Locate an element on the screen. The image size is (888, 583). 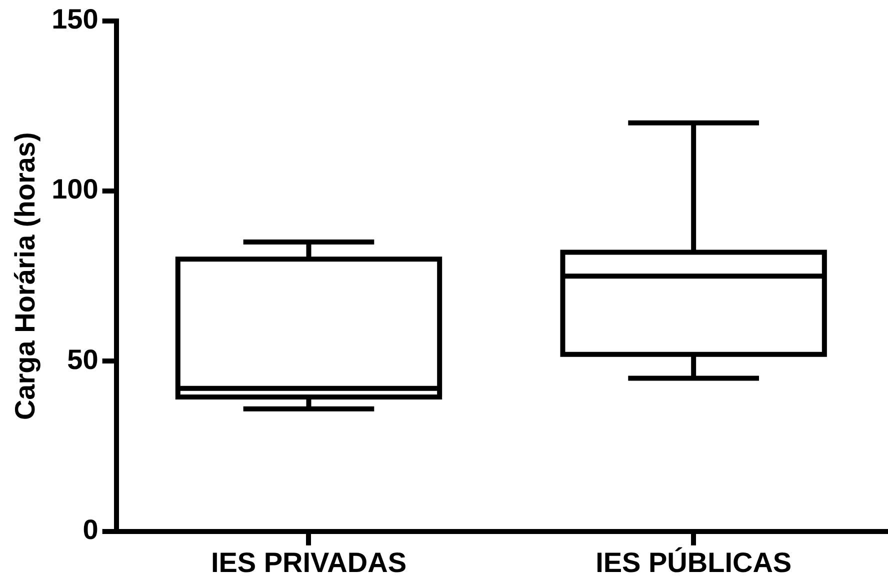
y-tick-label: 0 is located at coordinates (90, 530).